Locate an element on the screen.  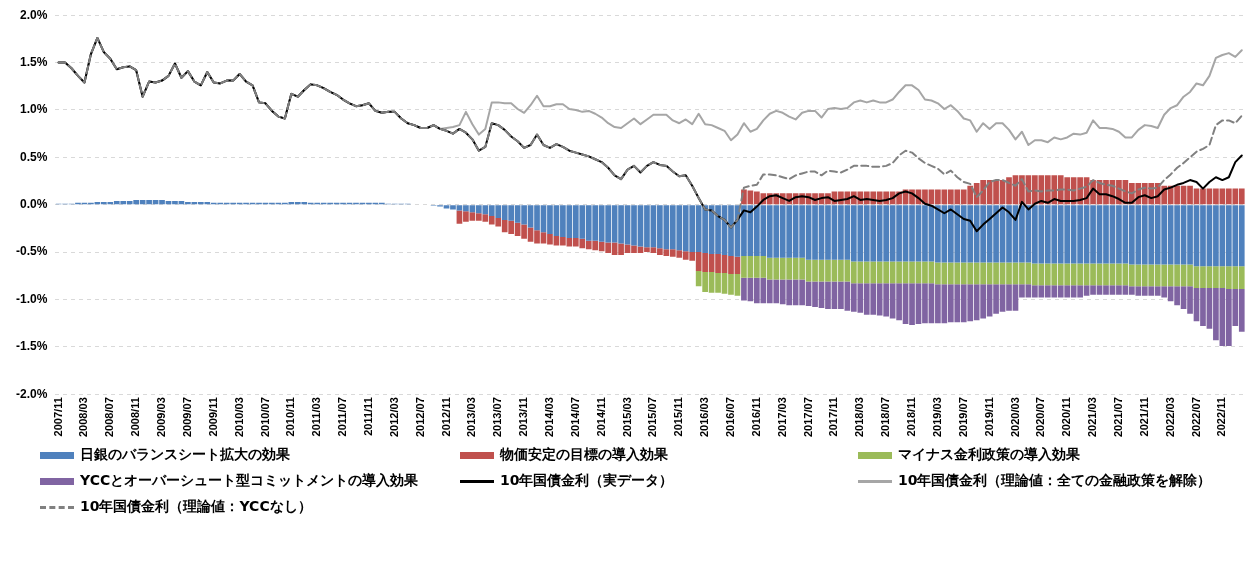
legend-label: 10年国債金利（理論値：YCCなし） is located at coordinates (196, 507).